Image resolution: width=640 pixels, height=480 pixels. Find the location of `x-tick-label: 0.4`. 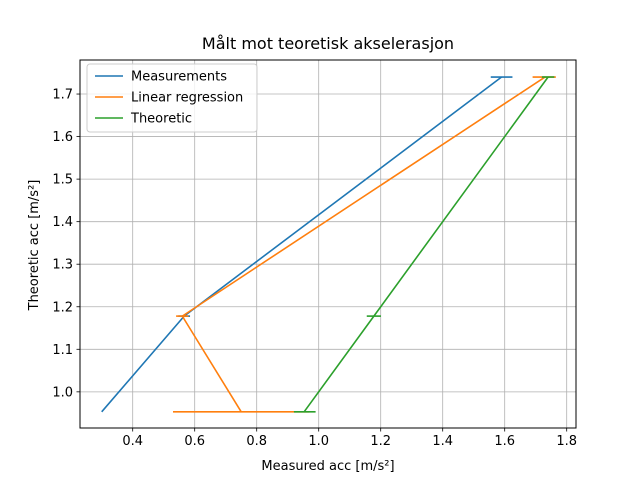

x-tick-label: 0.4 is located at coordinates (132, 441).